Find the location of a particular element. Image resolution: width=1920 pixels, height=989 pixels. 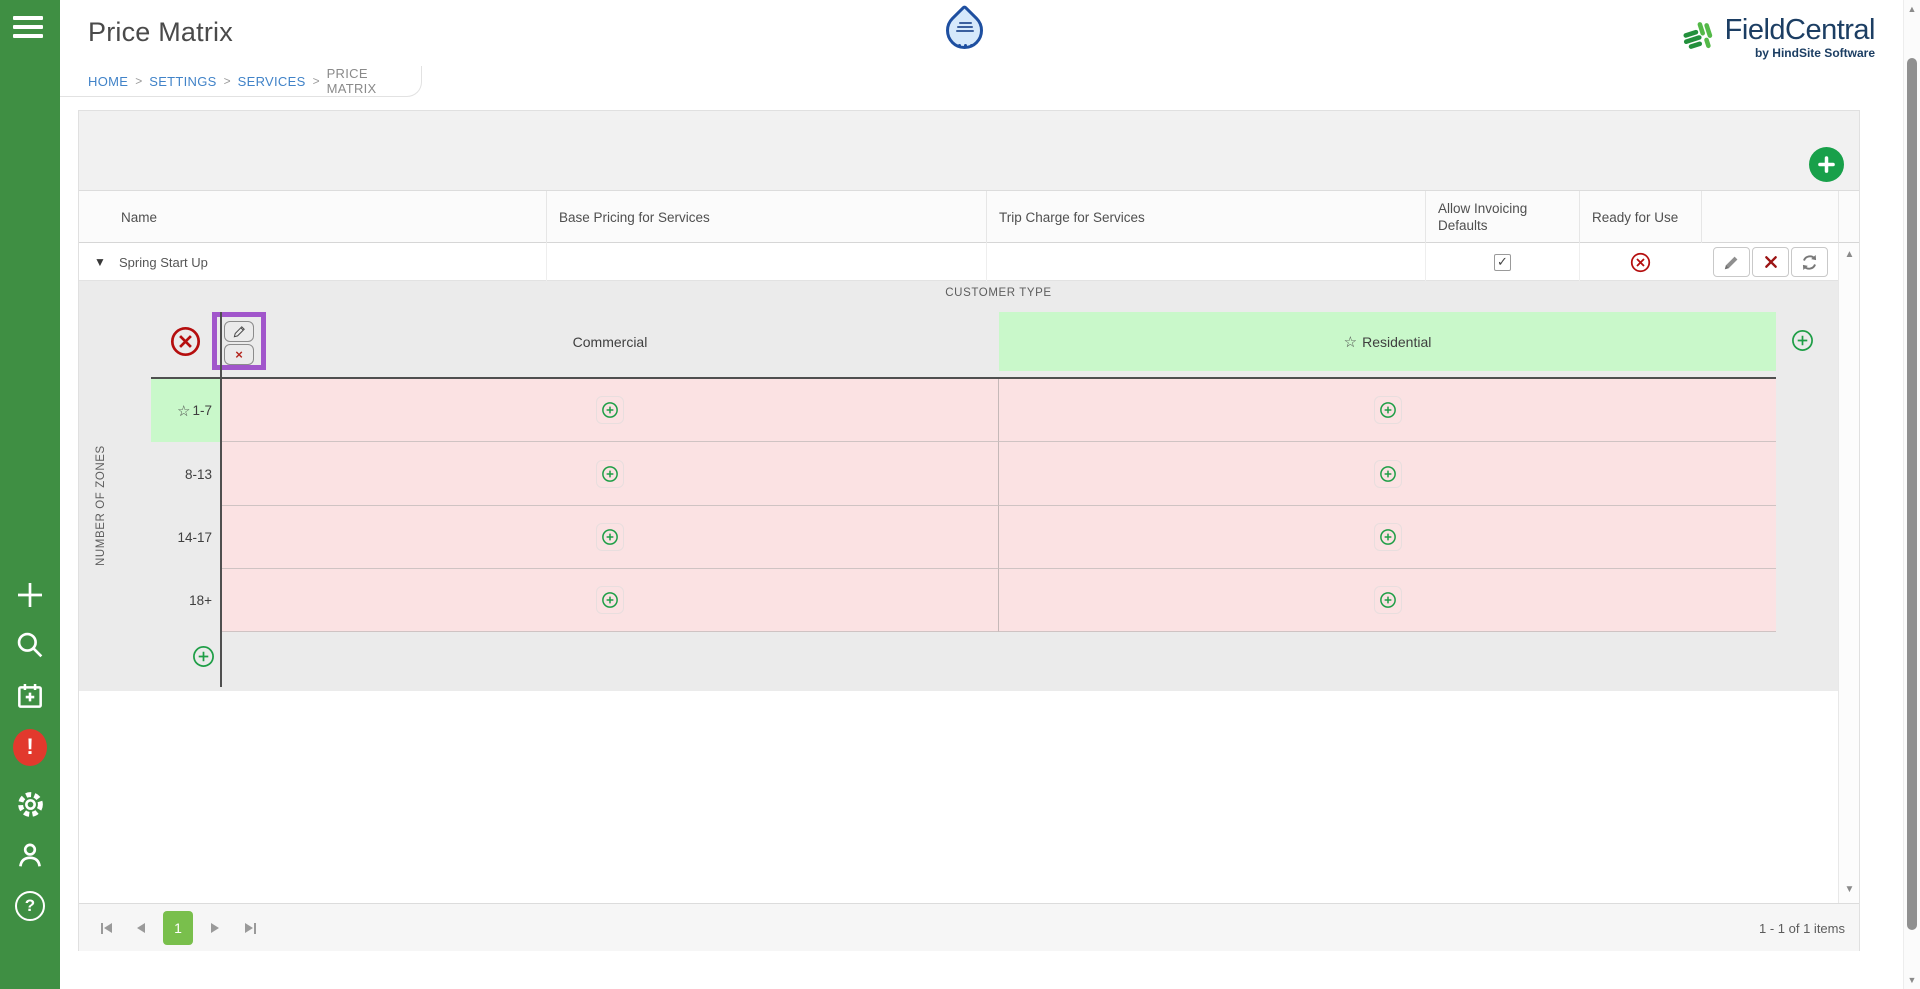

delete-row-button is located at coordinates (1770, 262).